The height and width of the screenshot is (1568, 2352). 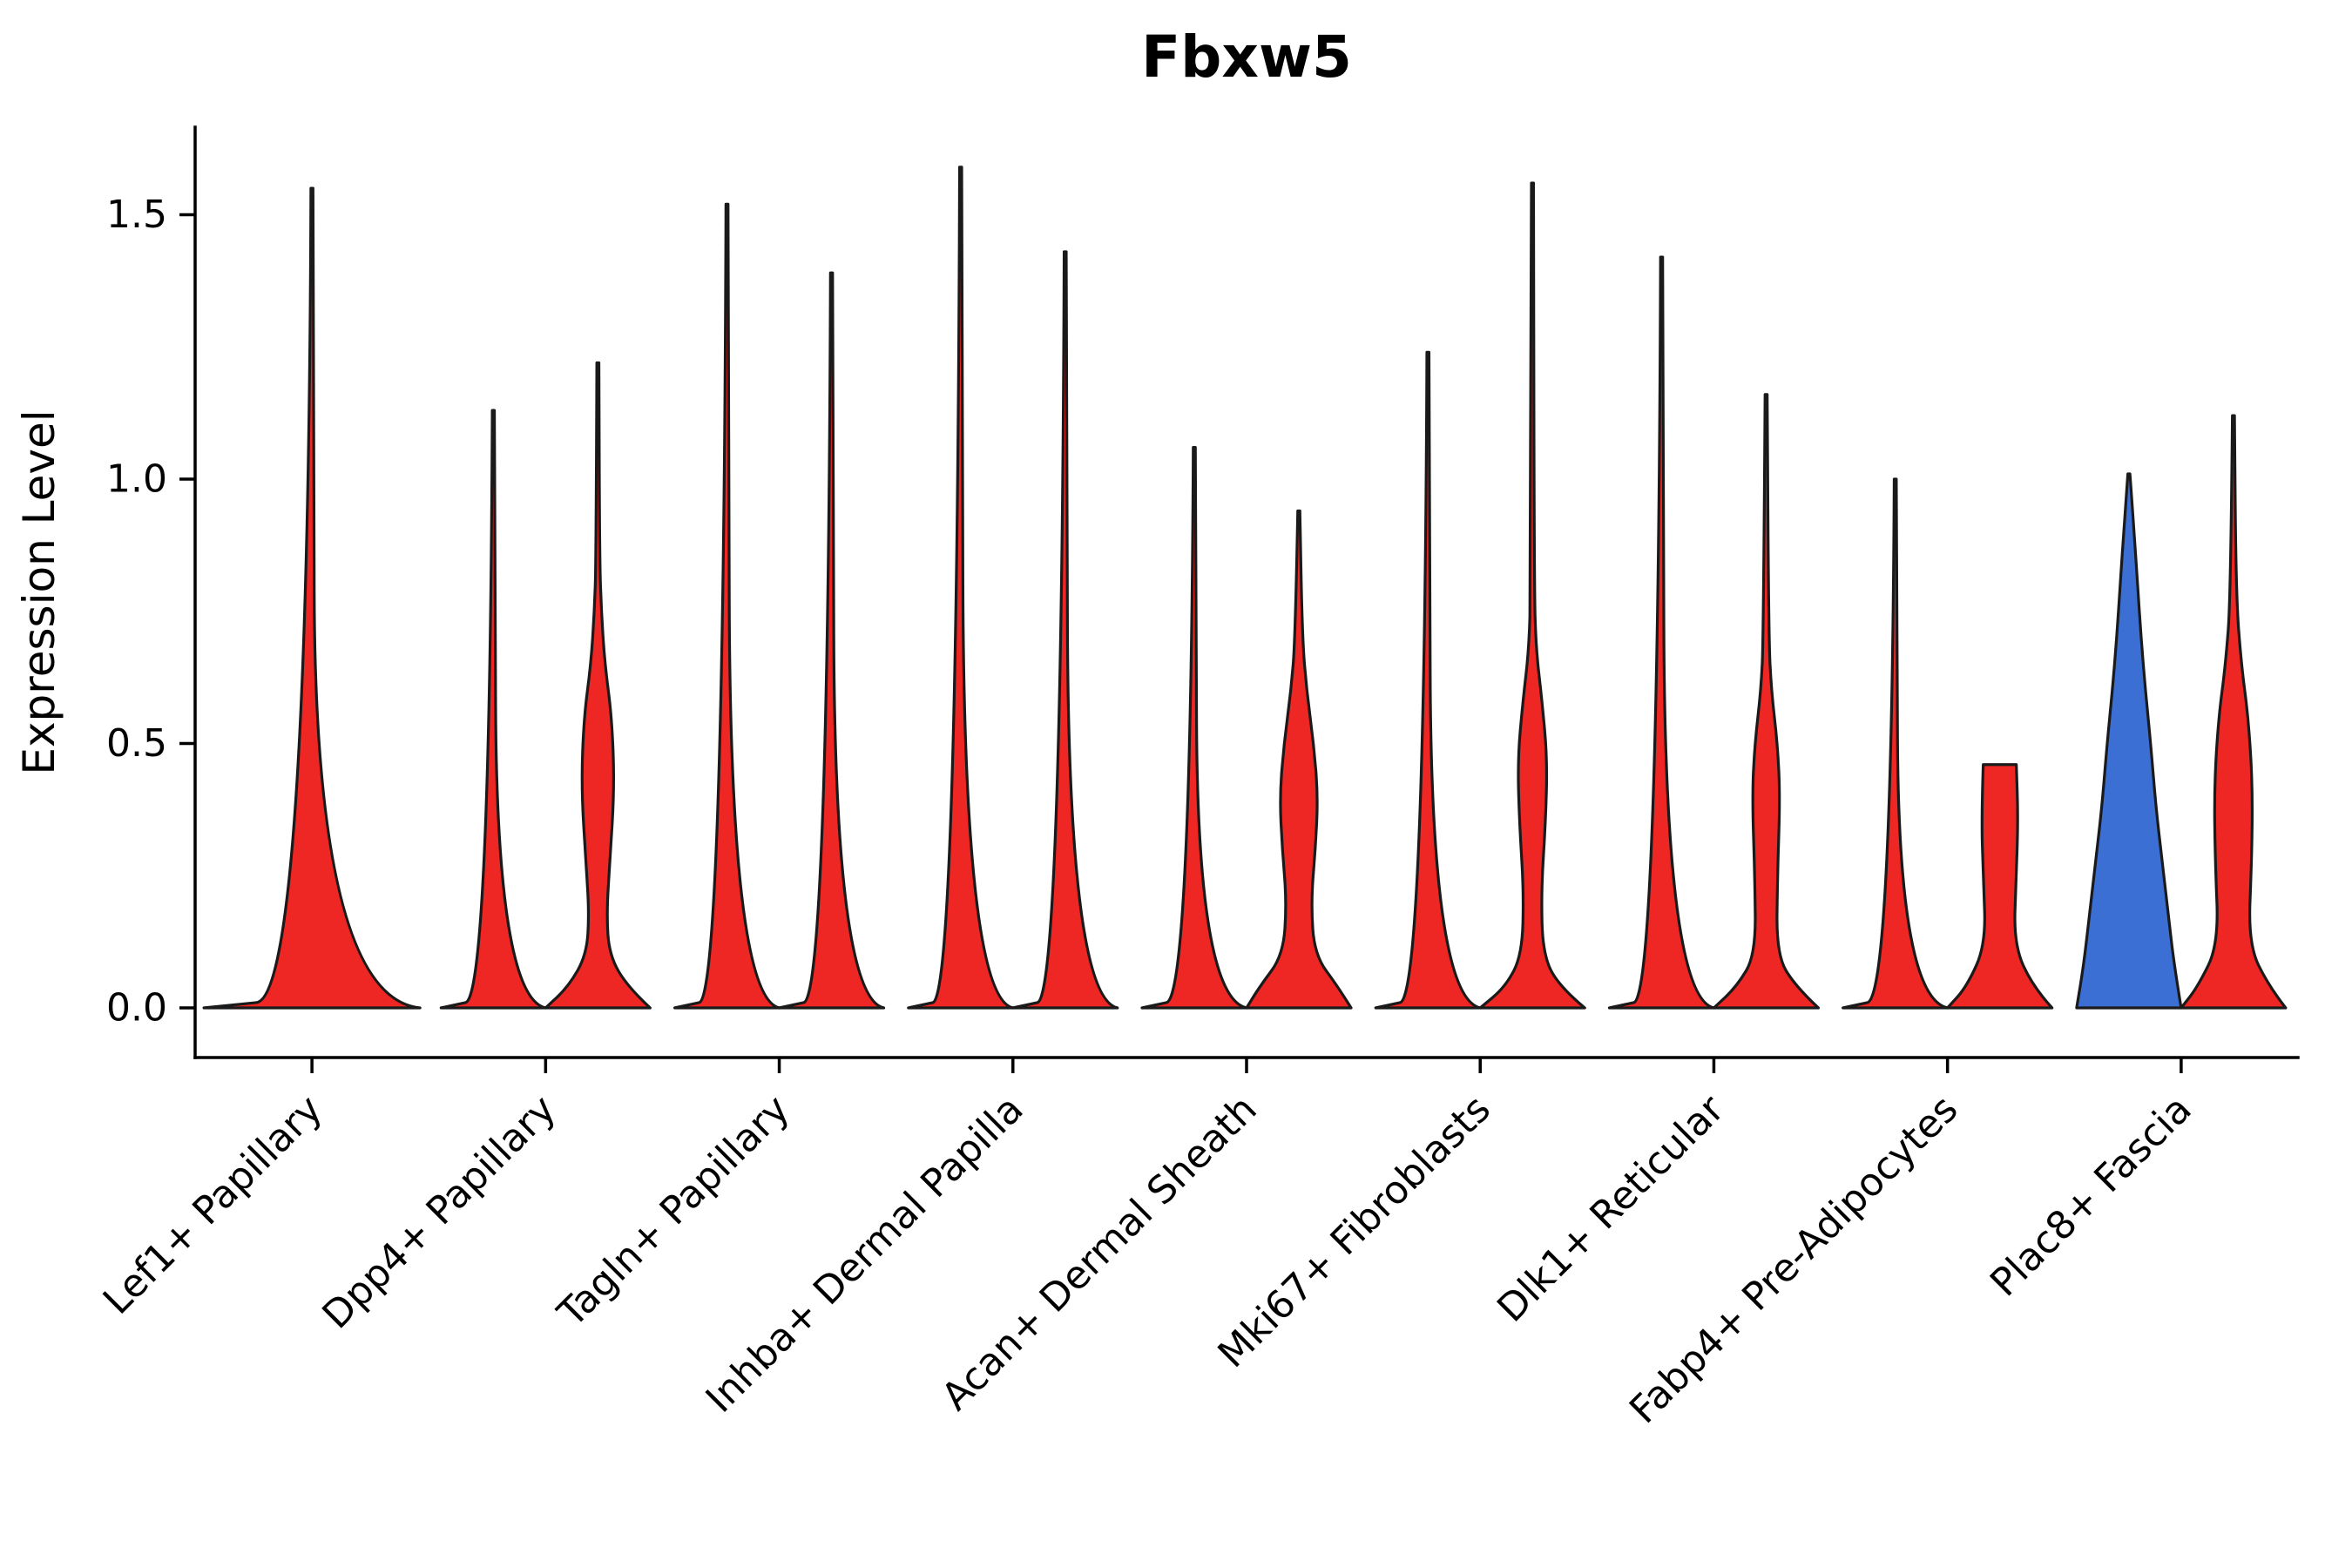 What do you see at coordinates (136, 480) in the screenshot?
I see `y-tick-label: 1.0` at bounding box center [136, 480].